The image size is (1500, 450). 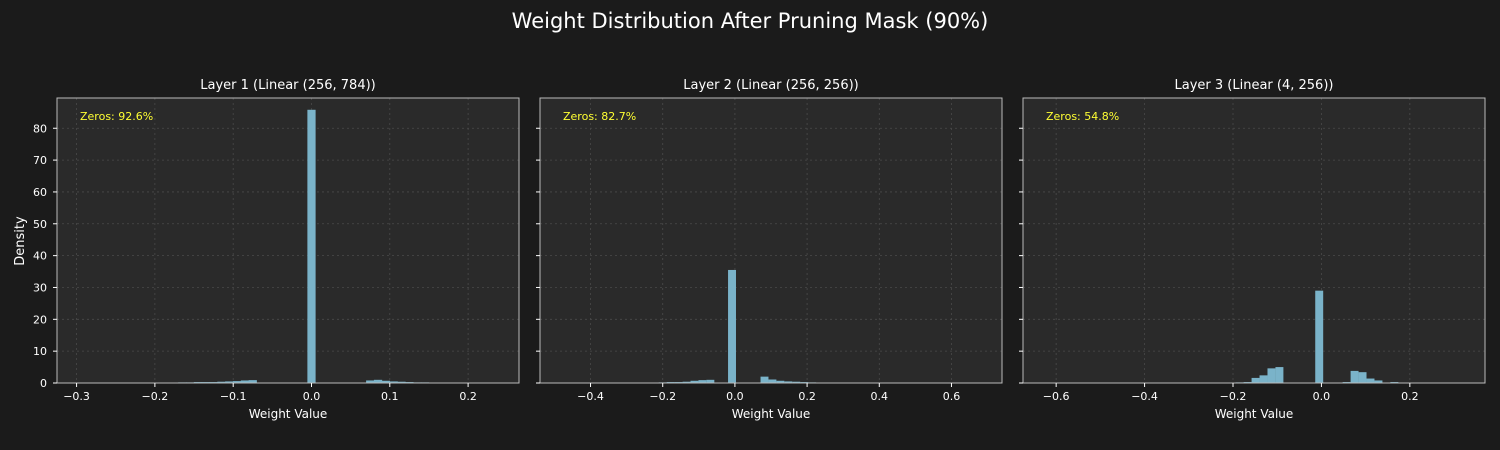 I want to click on y-tick-label: 60, so click(x=40, y=192).